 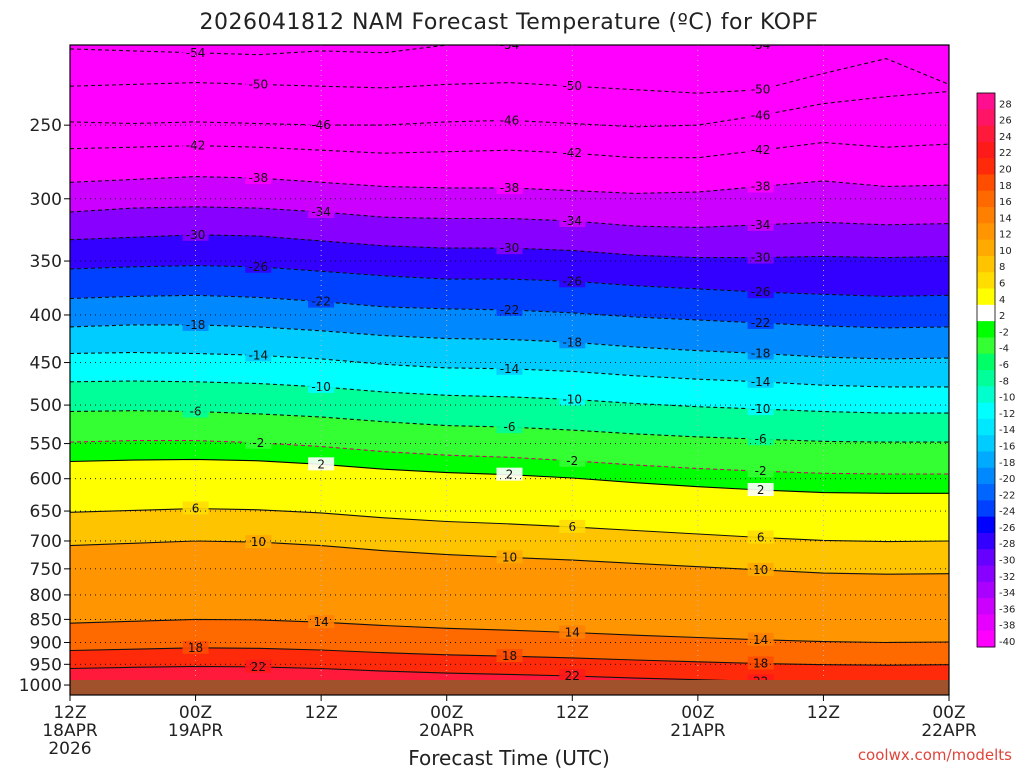 I want to click on colorbar-label: 10, so click(x=1005, y=251).